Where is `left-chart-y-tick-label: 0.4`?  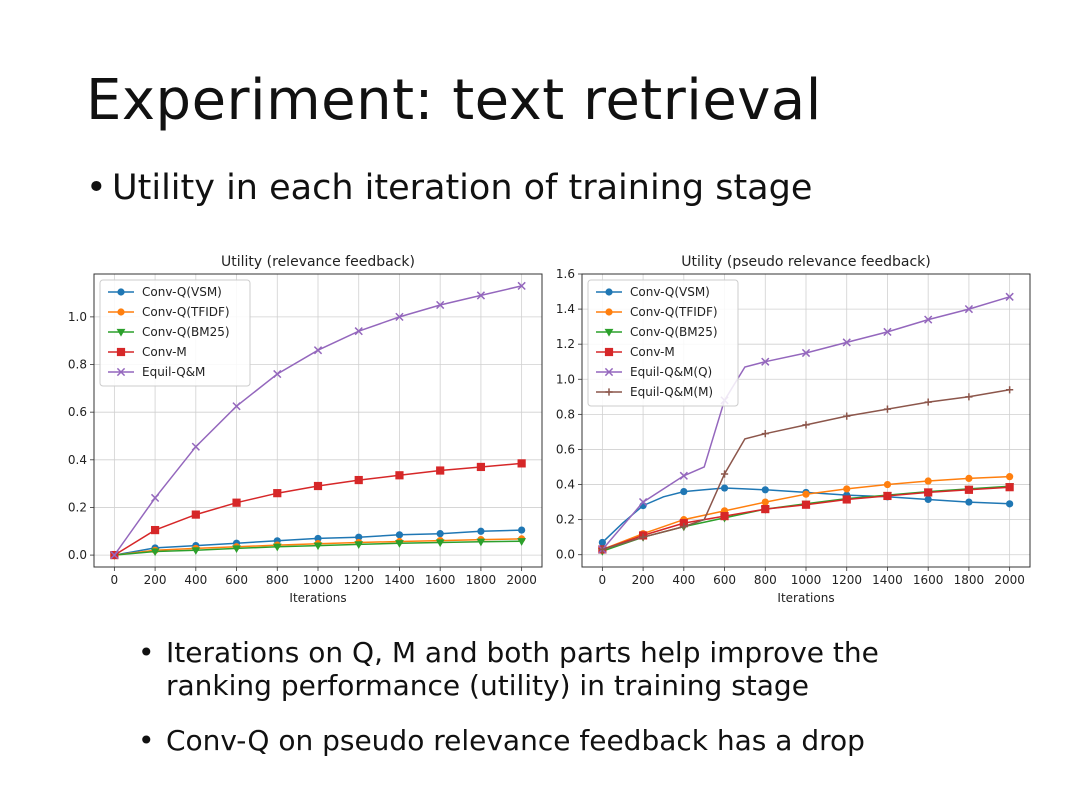
left-chart-y-tick-label: 0.4 is located at coordinates (77, 460).